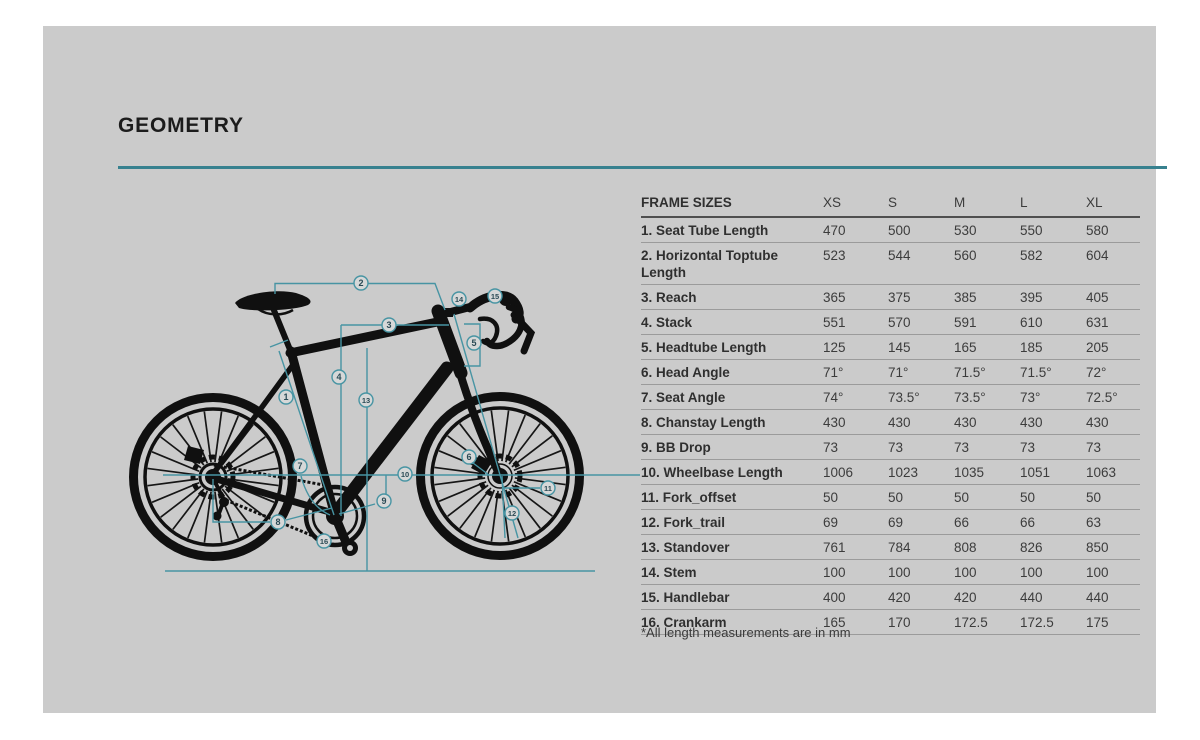 Image resolution: width=1200 pixels, height=740 pixels. What do you see at coordinates (1053, 472) in the screenshot?
I see `measurement-value: 1051` at bounding box center [1053, 472].